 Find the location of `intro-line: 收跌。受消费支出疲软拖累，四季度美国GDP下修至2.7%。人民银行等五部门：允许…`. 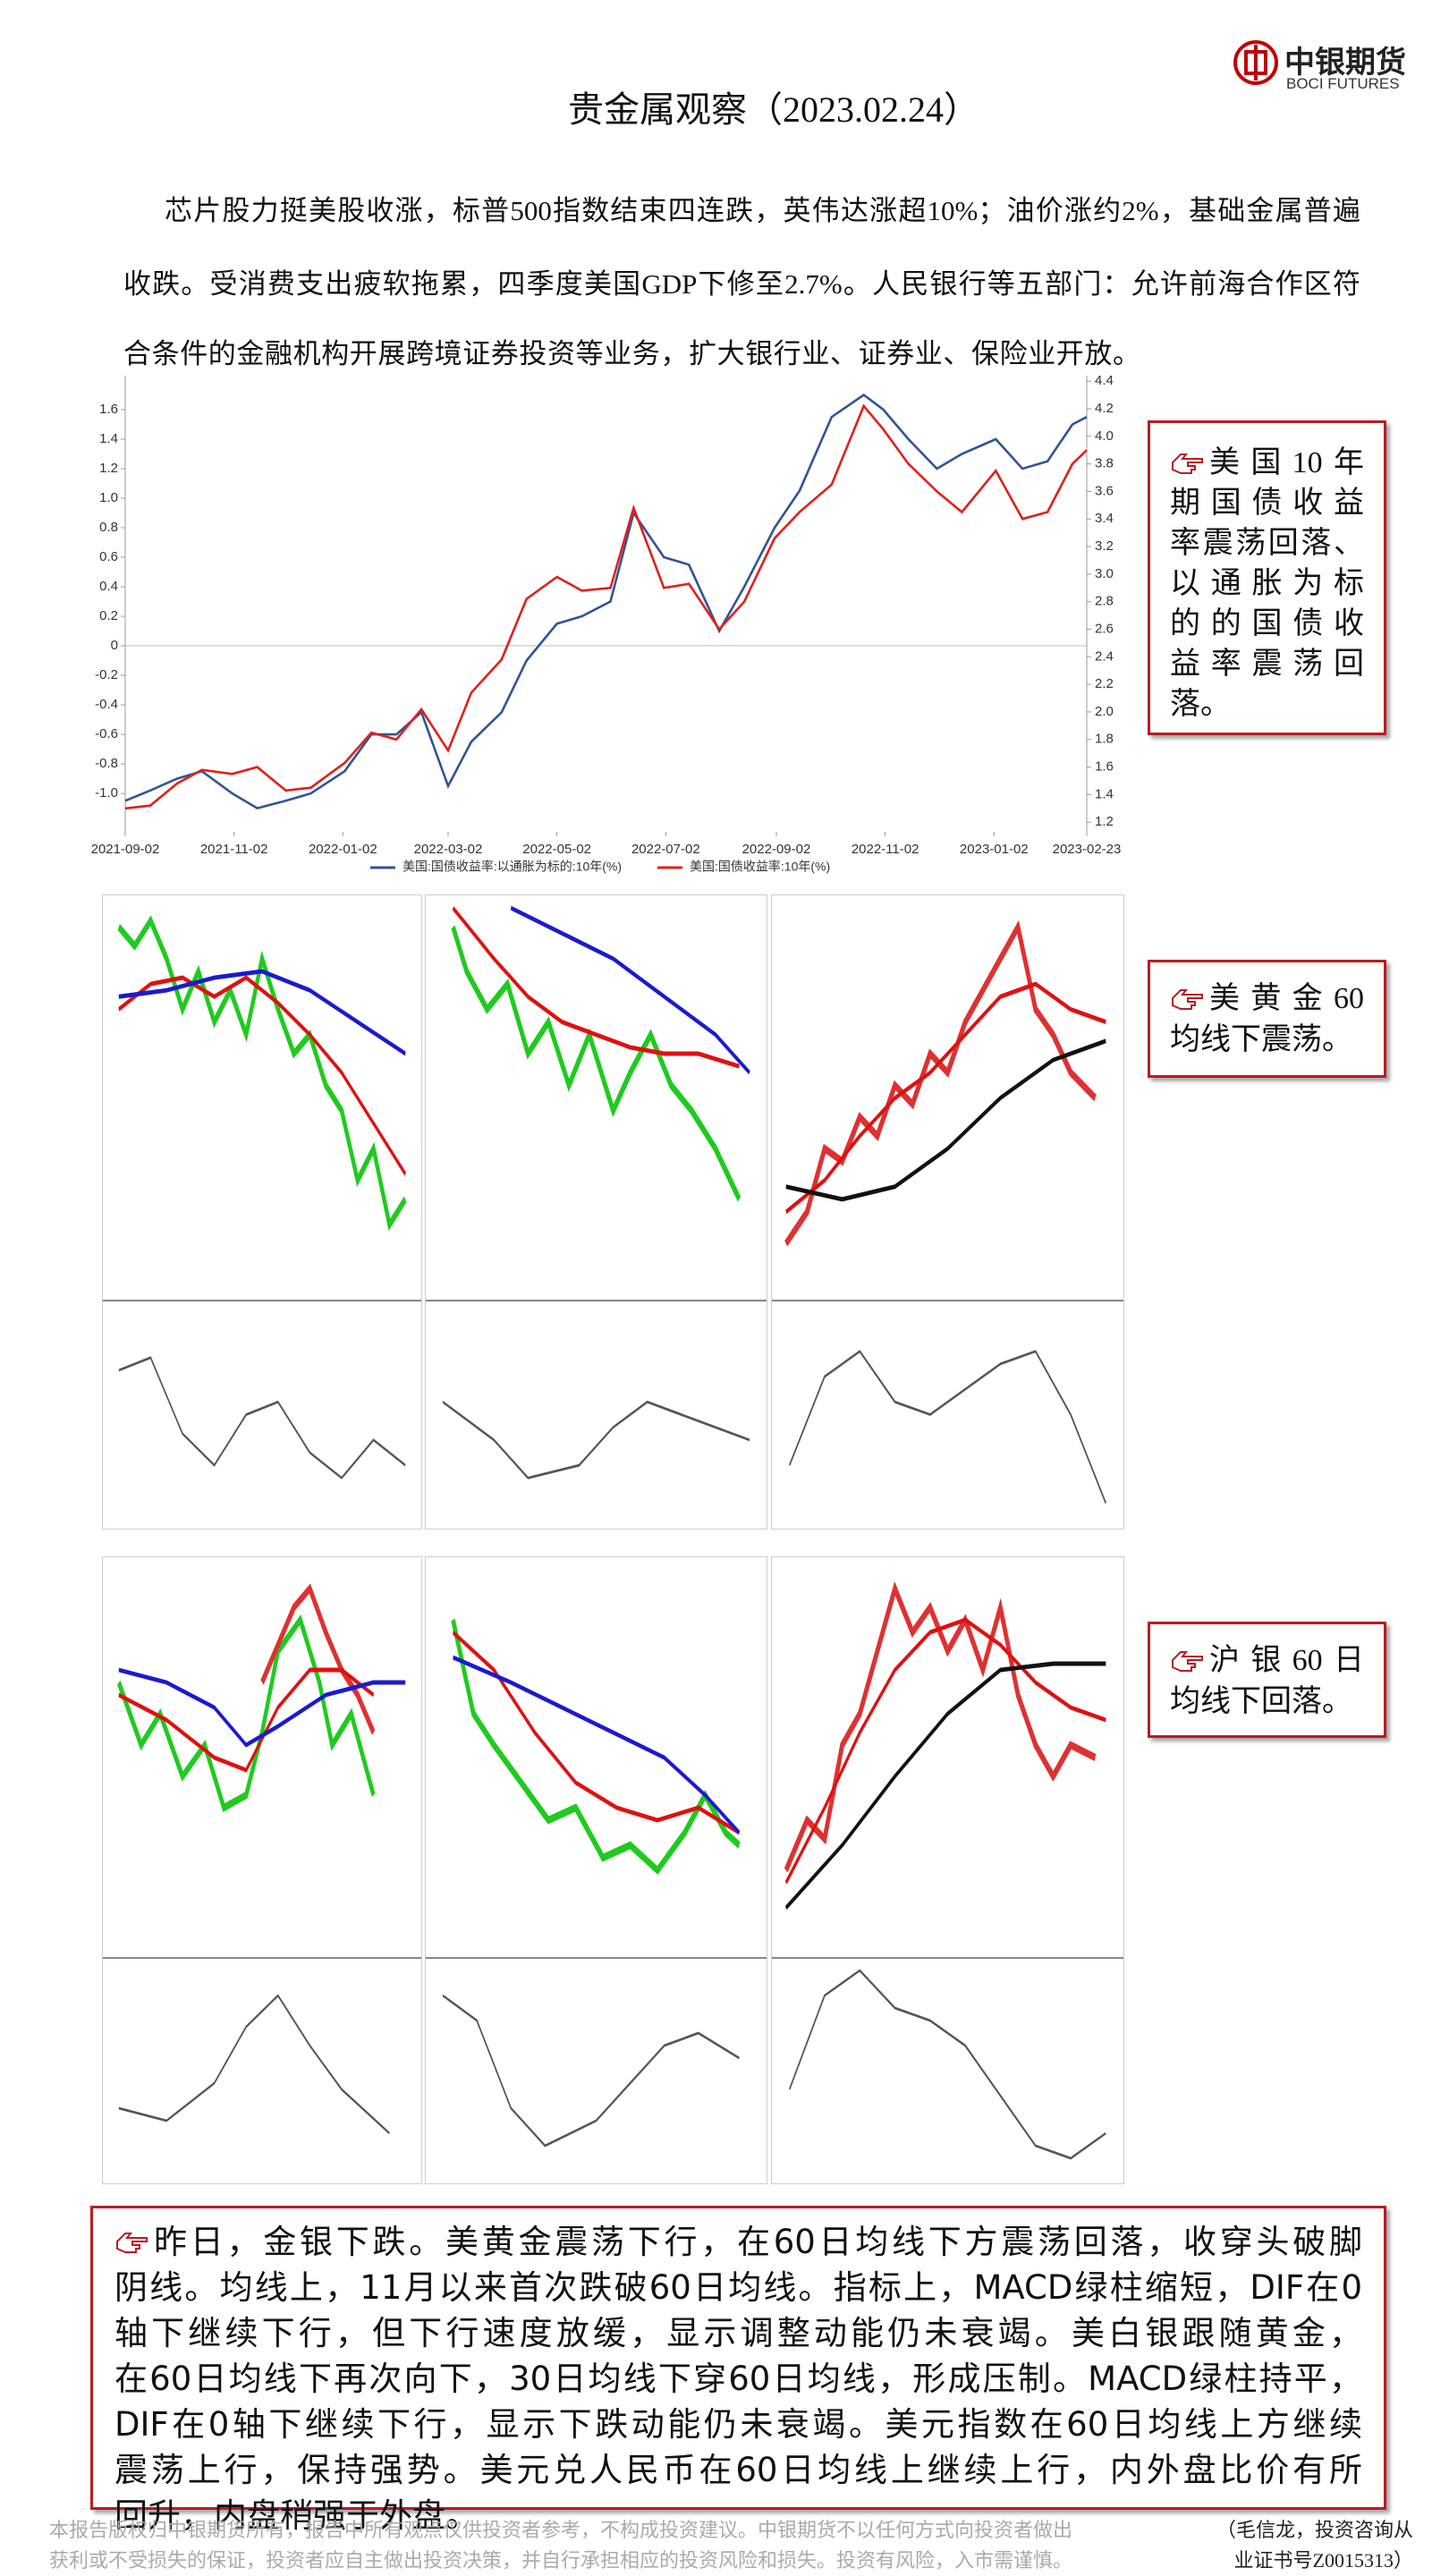

intro-line: 收跌。受消费支出疲软拖累，四季度美国GDP下修至2.7%。人民银行等五部门：允许… is located at coordinates (741, 284).